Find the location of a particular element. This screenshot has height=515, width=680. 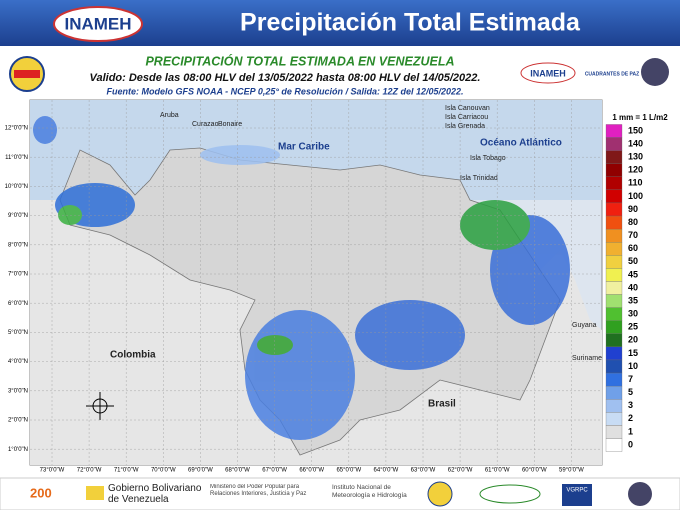

place-label: Mar Caribe is located at coordinates (304, 147).